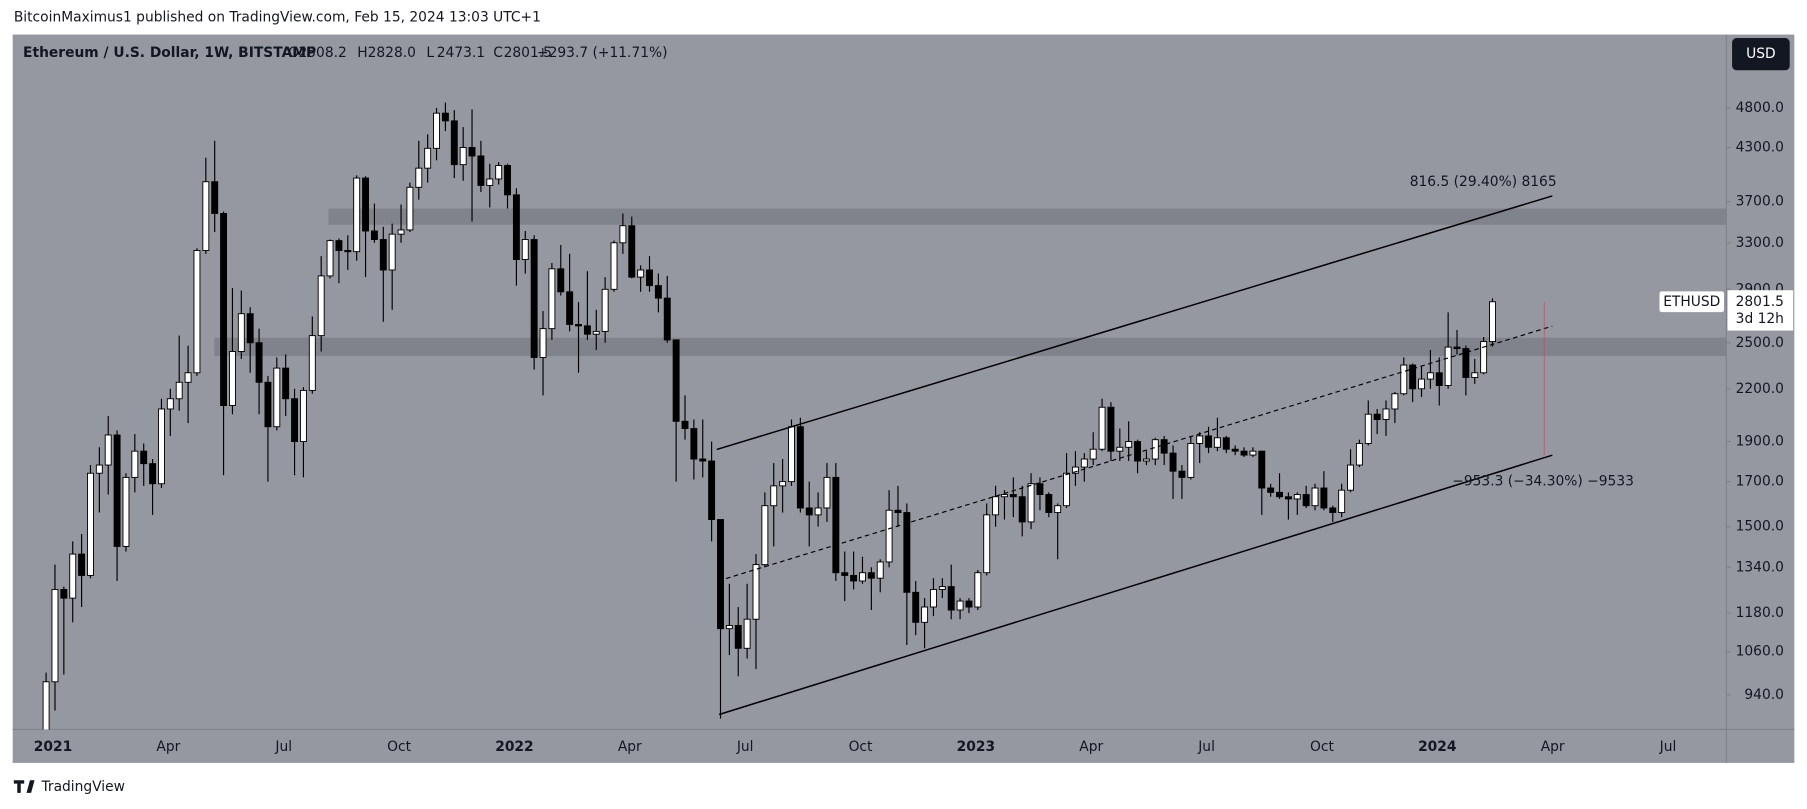  What do you see at coordinates (1027, 216) in the screenshot?
I see `resistance-zone` at bounding box center [1027, 216].